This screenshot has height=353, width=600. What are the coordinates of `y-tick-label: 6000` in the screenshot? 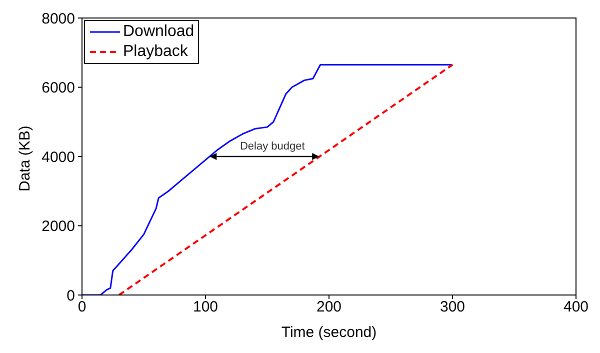 It's located at (58, 88).